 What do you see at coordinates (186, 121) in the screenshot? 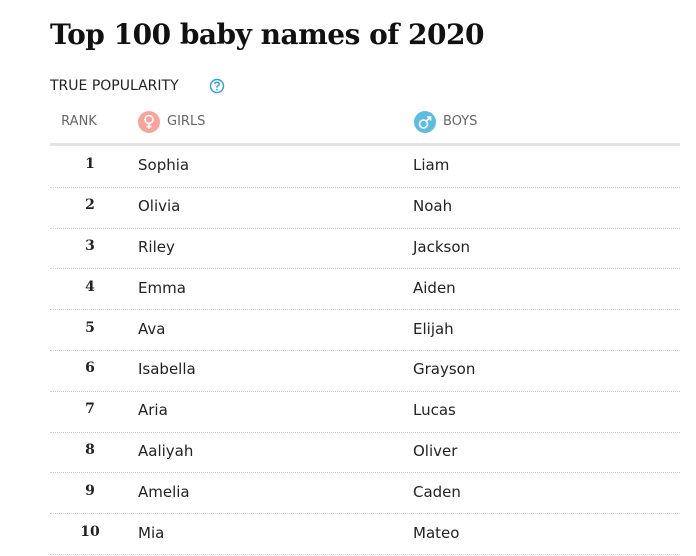
I see `column-header: GIRLS` at bounding box center [186, 121].